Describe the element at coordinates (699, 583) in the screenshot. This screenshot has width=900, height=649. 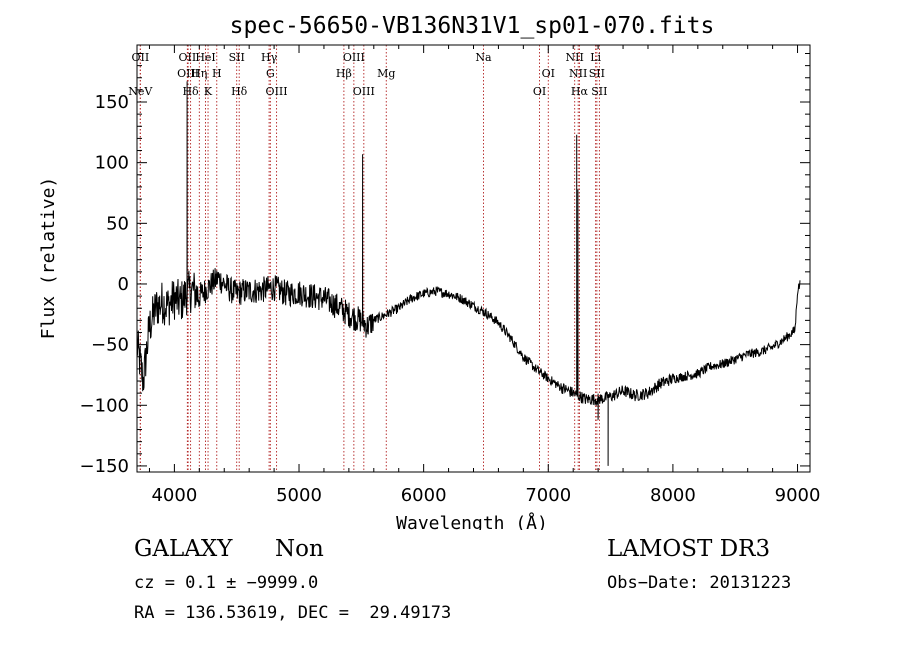
I see `observation-date: Obs−Date: 20131223` at that location.